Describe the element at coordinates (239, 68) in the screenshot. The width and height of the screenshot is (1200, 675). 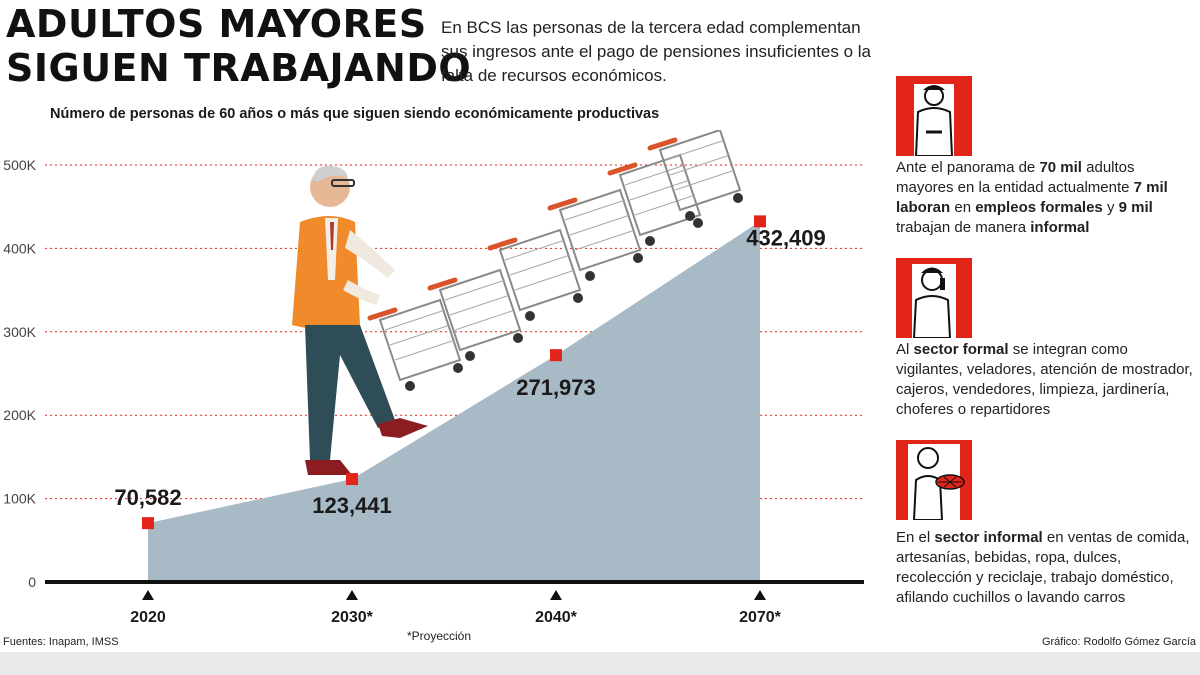
I see `title-line-2: SIGUEN TRABAJANDO` at that location.